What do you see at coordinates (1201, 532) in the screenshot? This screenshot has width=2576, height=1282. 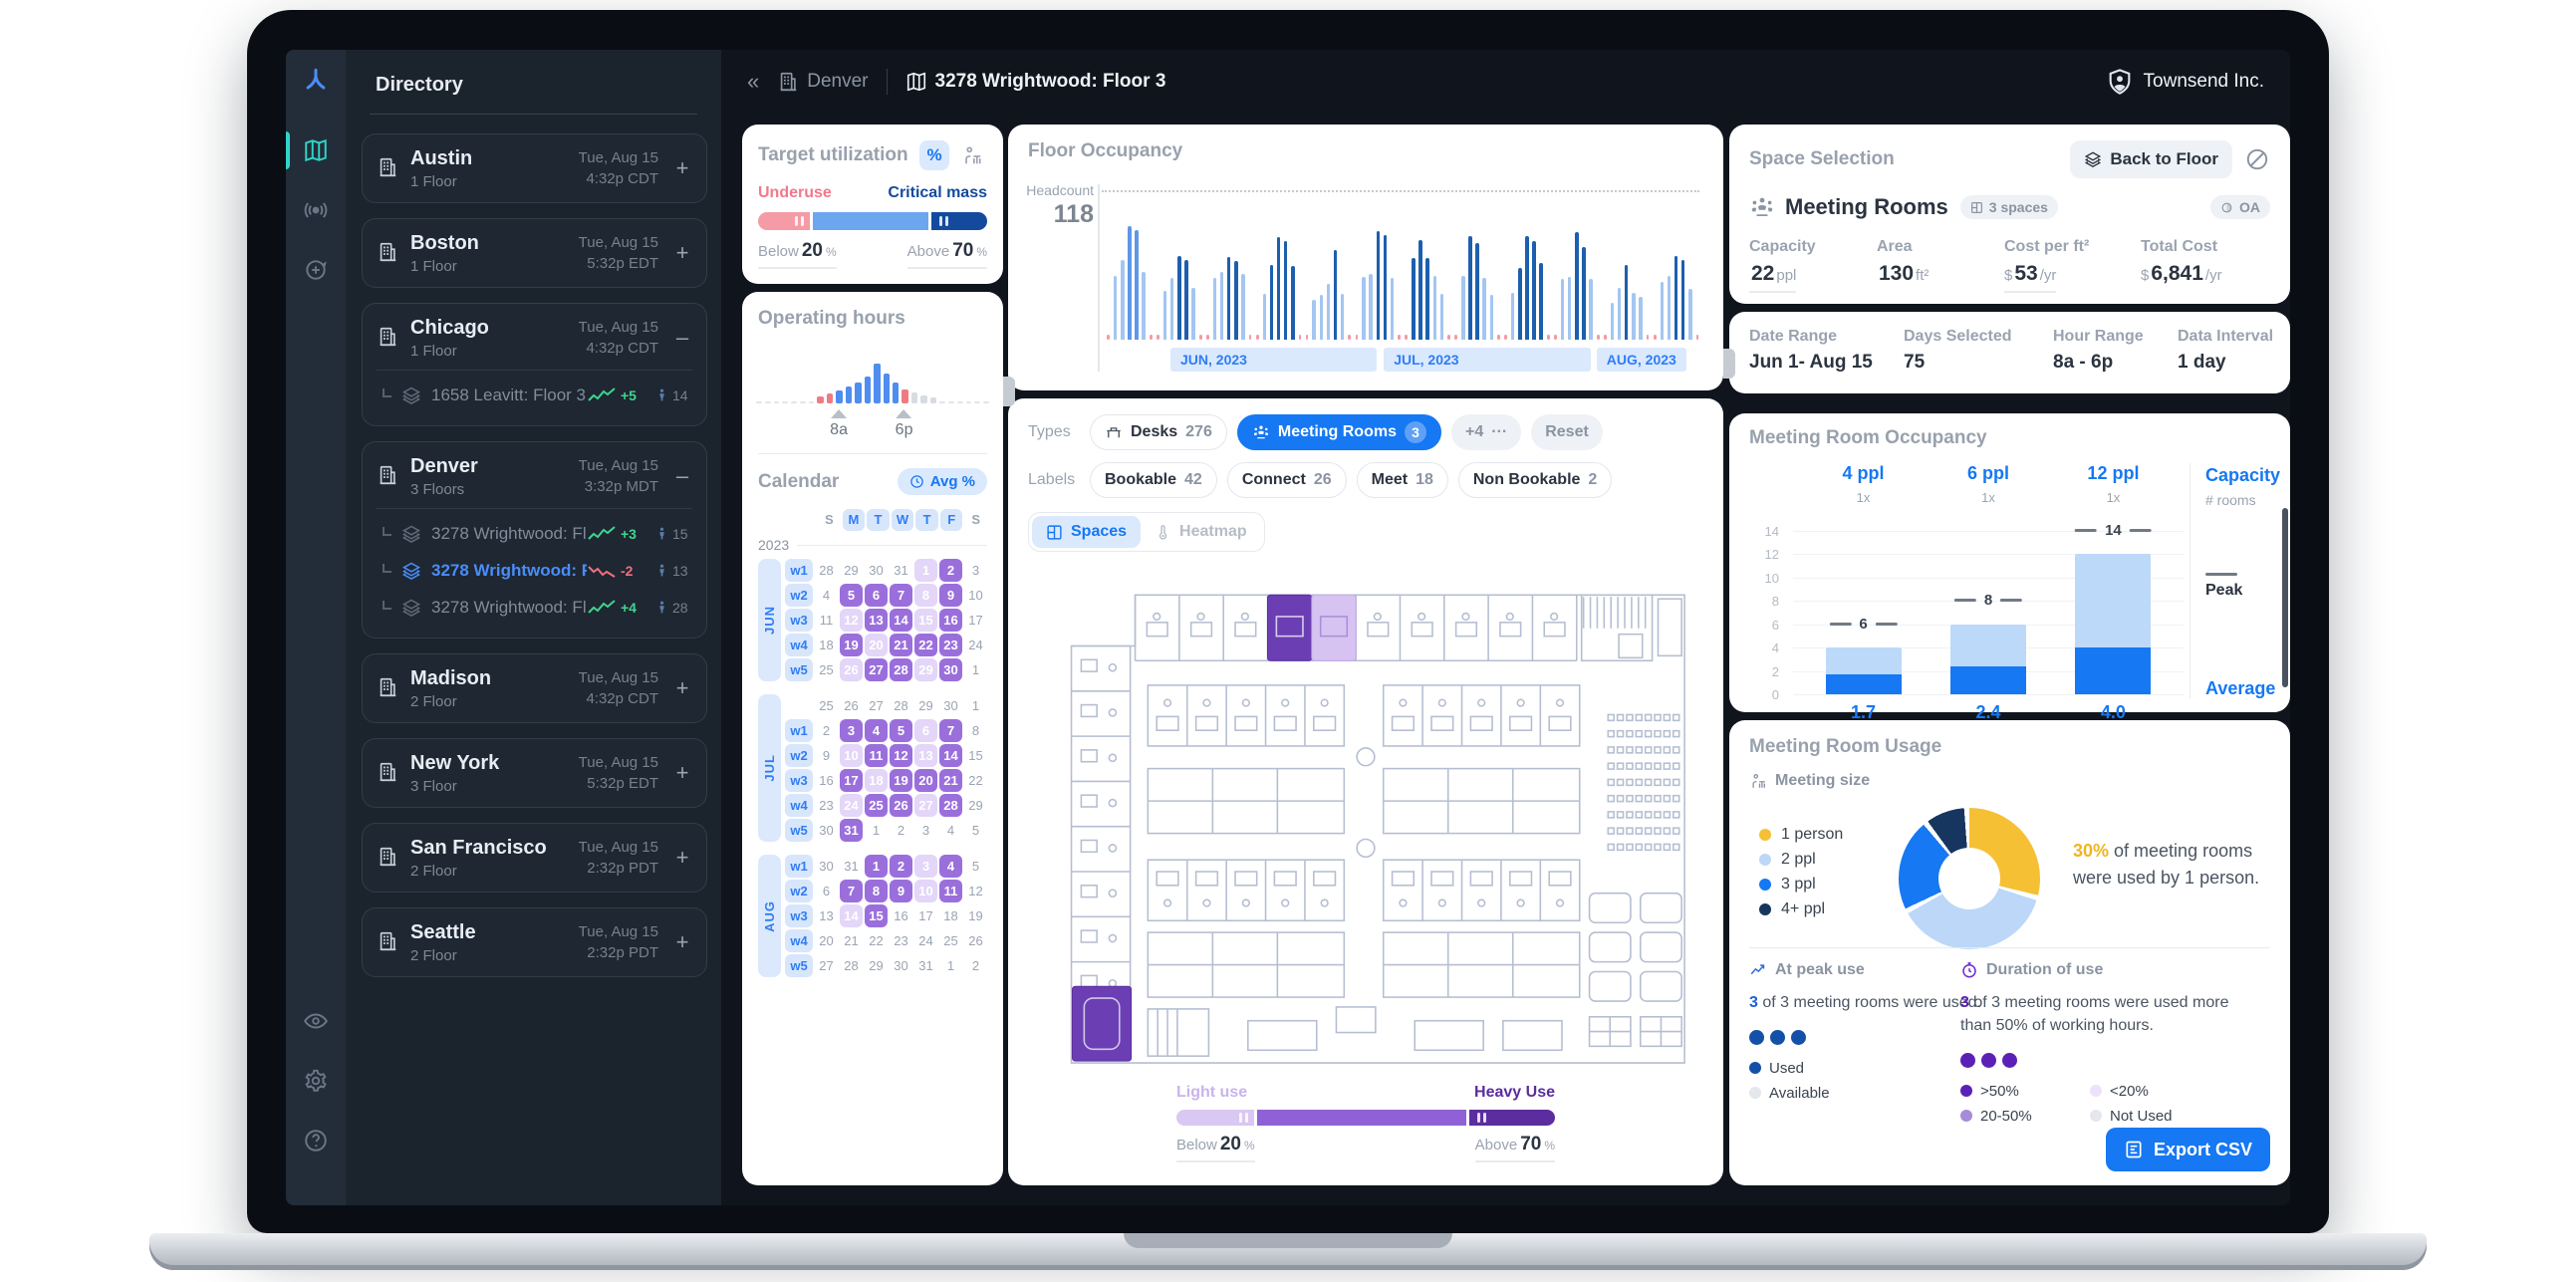 I see `heatmap-view-tab: Heatmap` at bounding box center [1201, 532].